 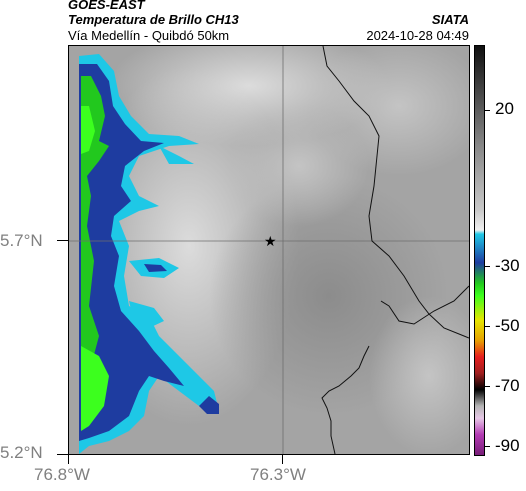 What do you see at coordinates (507, 325) in the screenshot?
I see `colorbar-label: -50` at bounding box center [507, 325].